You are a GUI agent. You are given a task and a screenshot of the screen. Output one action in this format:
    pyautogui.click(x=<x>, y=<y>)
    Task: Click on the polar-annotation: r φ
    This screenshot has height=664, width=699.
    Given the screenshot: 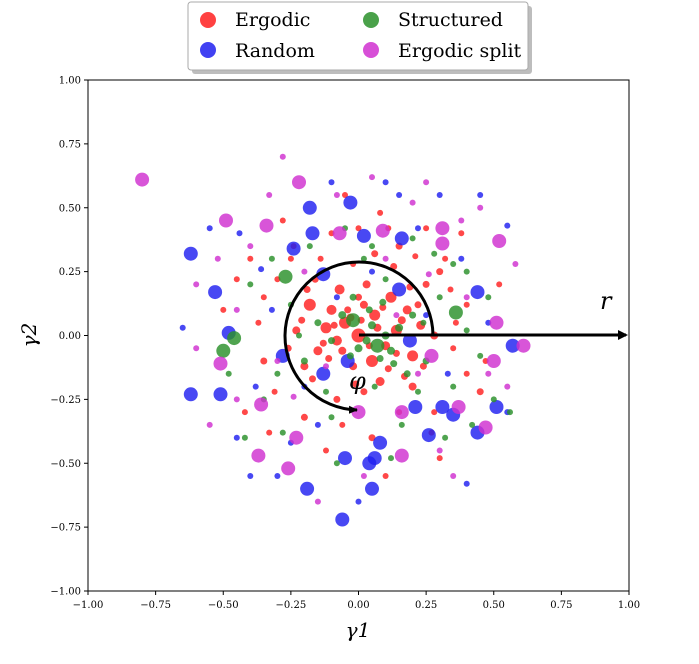 What is the action you would take?
    pyautogui.click(x=455, y=337)
    